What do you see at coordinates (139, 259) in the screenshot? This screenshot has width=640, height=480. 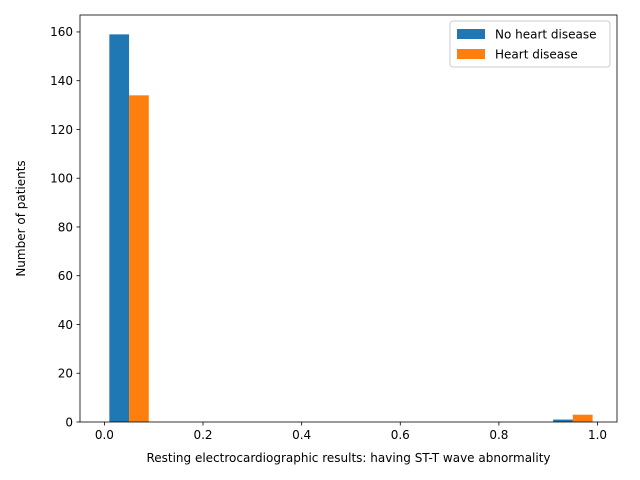 I see `bar-series1-bin0` at bounding box center [139, 259].